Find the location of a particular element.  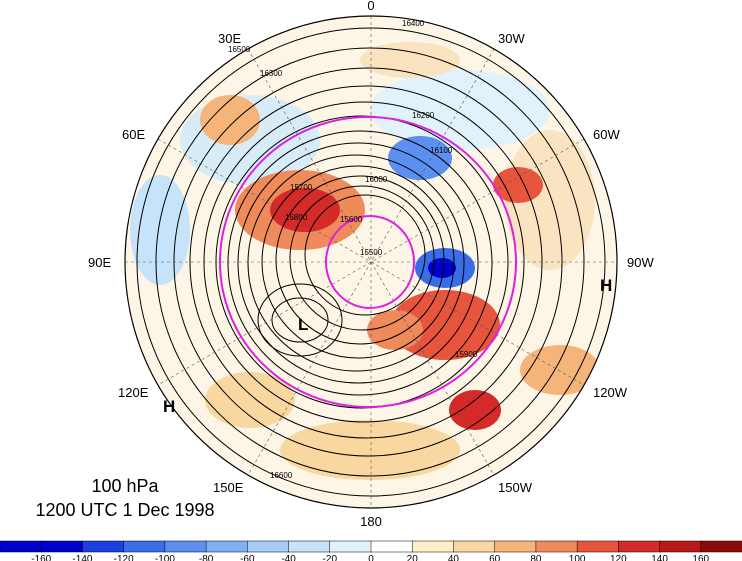

contour-label: 15500 is located at coordinates (371, 252).